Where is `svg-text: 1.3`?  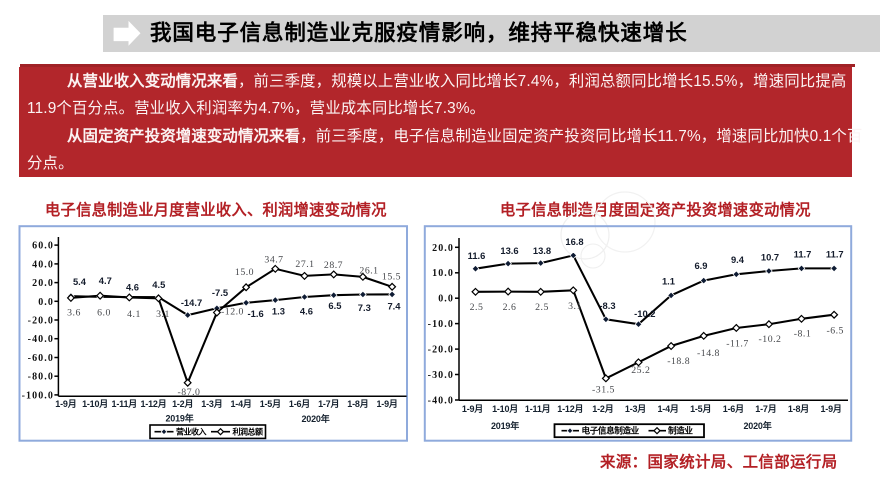
svg-text: 1.3 is located at coordinates (278, 311).